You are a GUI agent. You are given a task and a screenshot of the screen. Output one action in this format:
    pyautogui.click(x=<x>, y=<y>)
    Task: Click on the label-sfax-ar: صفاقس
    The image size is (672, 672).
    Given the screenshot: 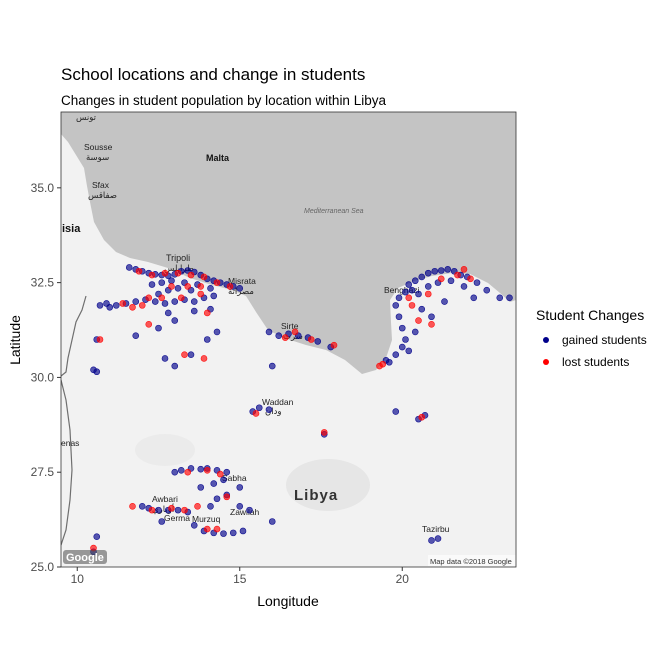 What is the action you would take?
    pyautogui.click(x=102, y=195)
    